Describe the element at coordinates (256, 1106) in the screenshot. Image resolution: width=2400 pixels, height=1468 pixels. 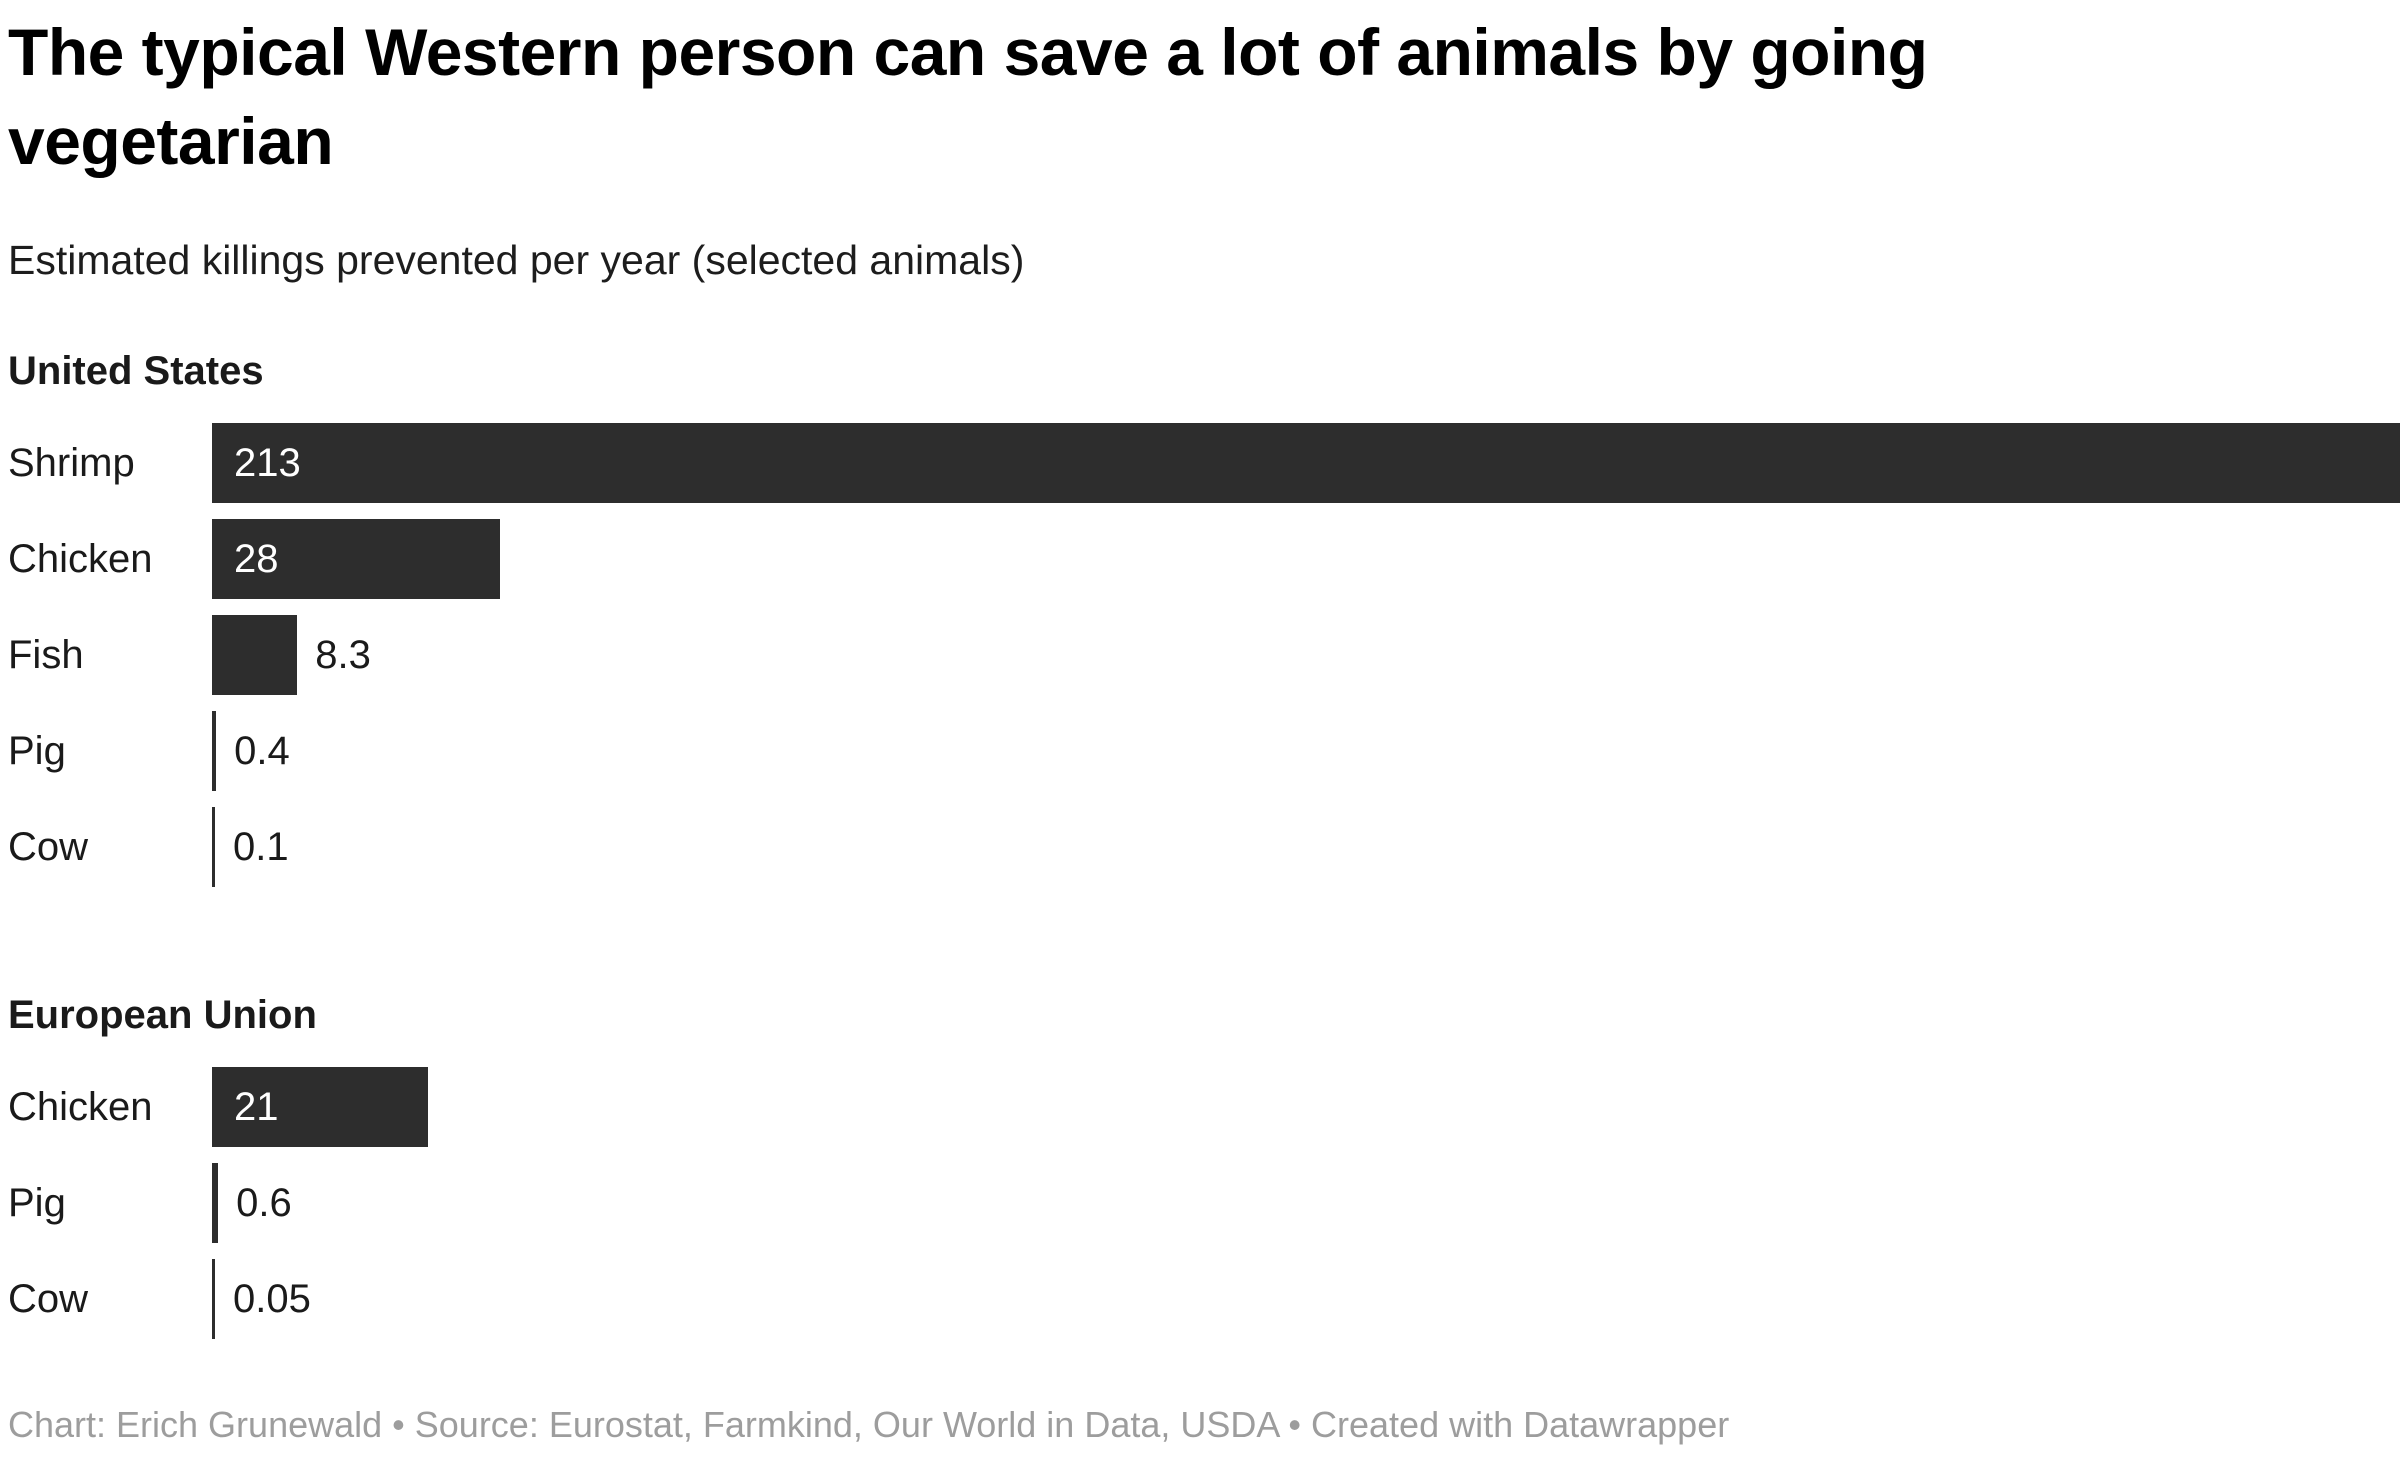
I see `bar-value: 21` at that location.